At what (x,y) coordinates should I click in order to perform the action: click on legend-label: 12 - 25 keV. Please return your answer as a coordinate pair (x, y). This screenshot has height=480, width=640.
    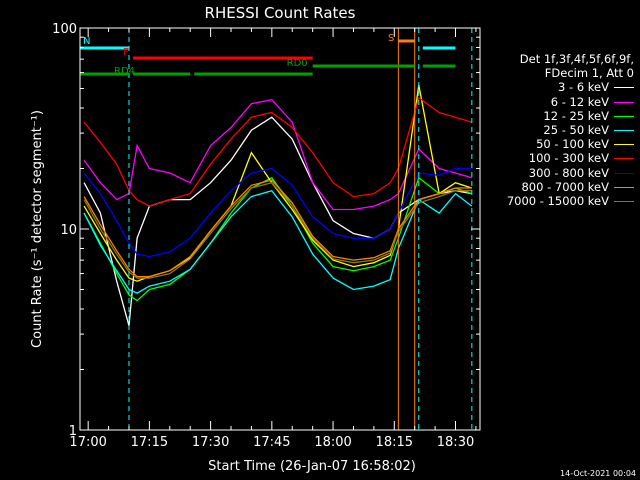
    Looking at the image, I should click on (576, 115).